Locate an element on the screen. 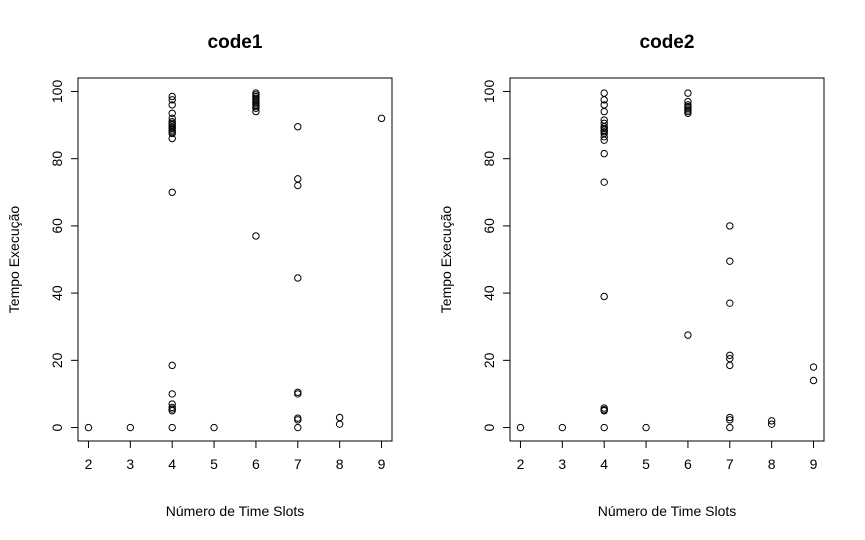 The width and height of the screenshot is (865, 540). chart-title: code2 is located at coordinates (667, 42).